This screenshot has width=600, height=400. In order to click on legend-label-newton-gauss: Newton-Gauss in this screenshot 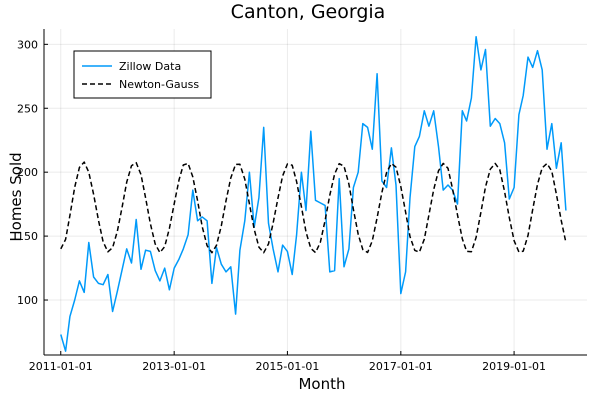, I will do `click(159, 84)`.